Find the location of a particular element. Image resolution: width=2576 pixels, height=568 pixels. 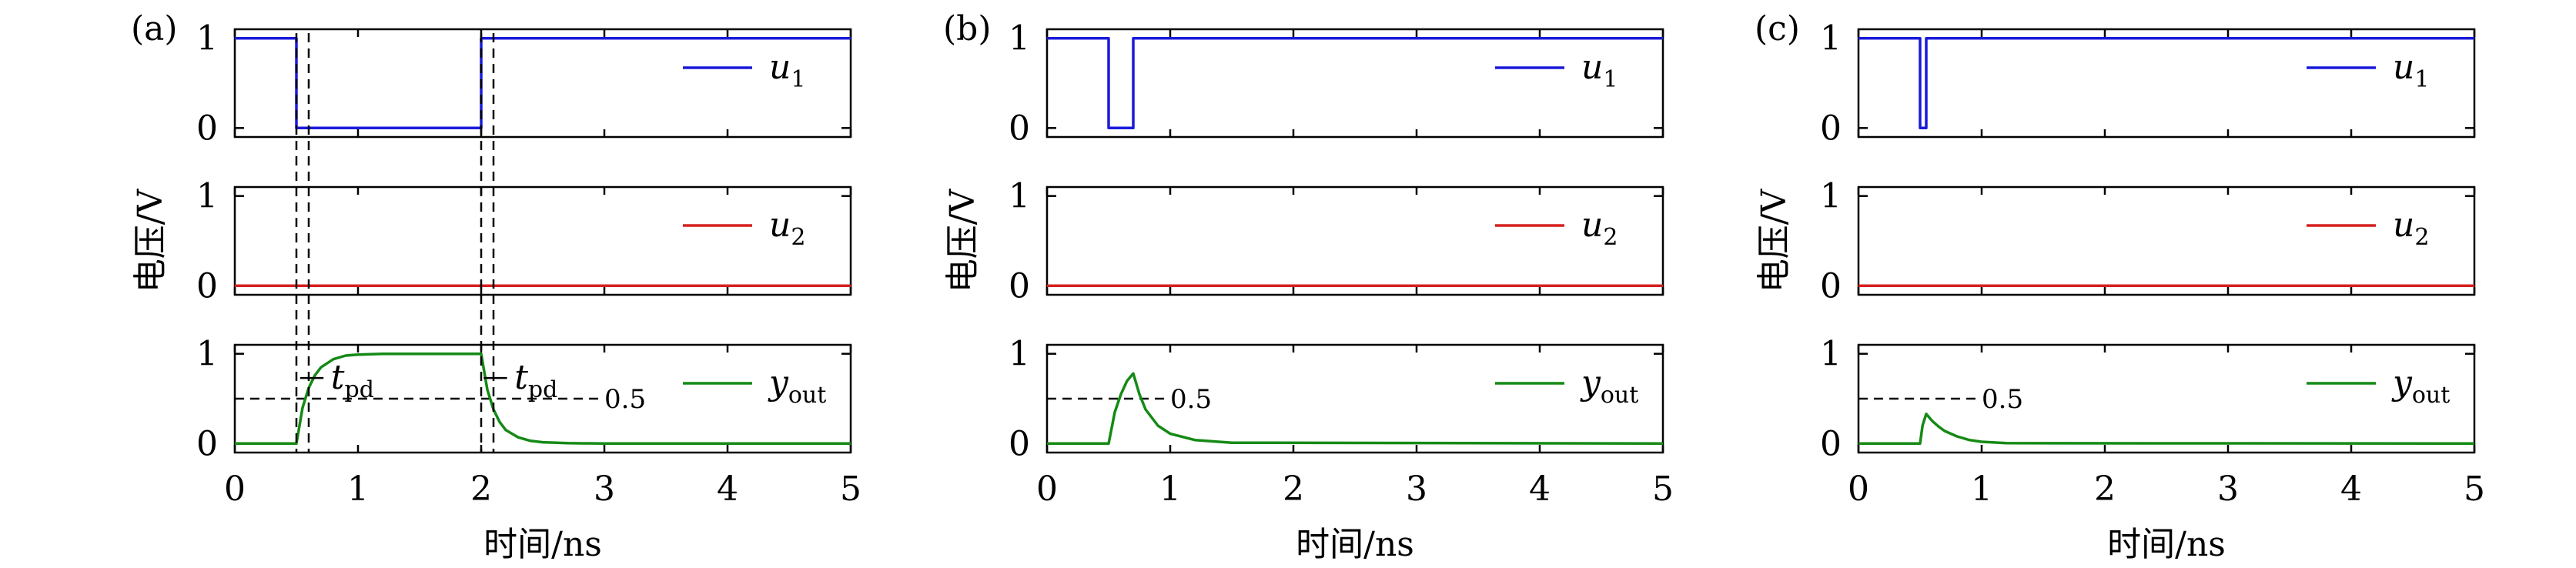

panel-label: (c) is located at coordinates (1778, 28).